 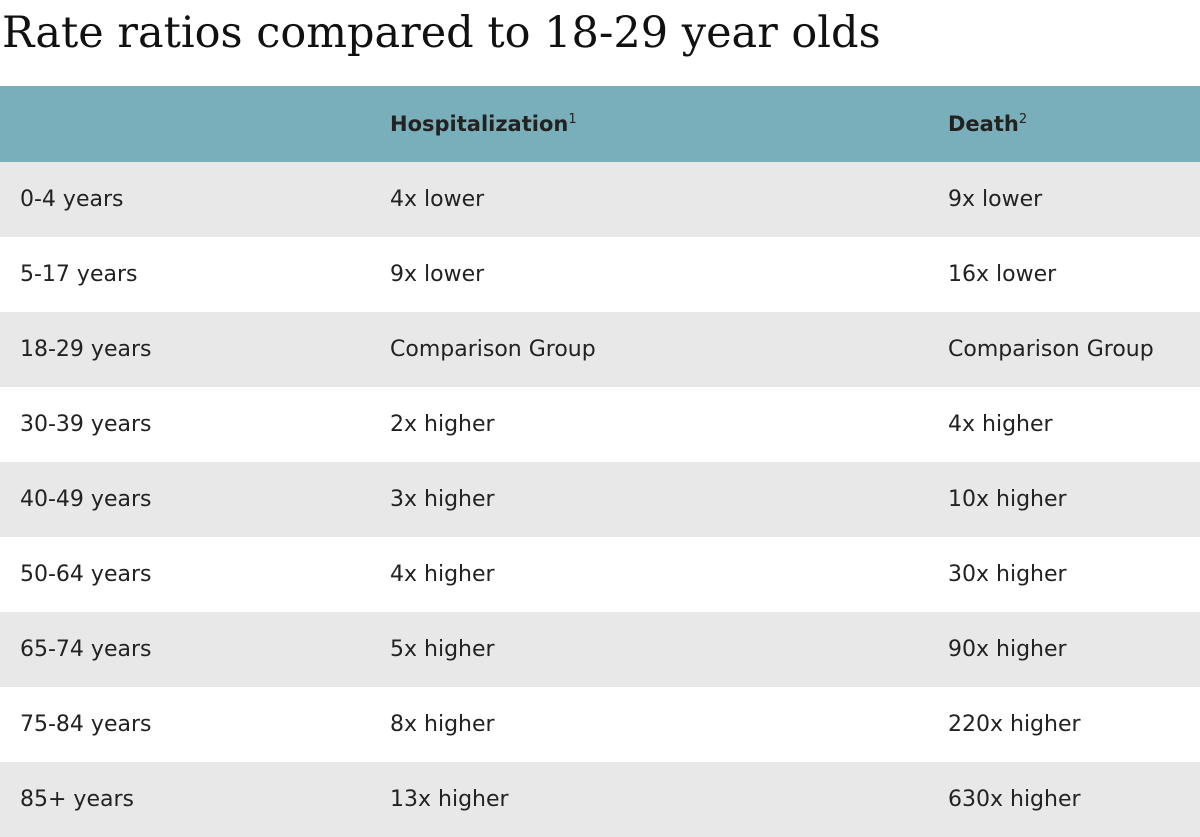 What do you see at coordinates (600, 424) in the screenshot?
I see `table-row: 30-39 years 2x higher 4x higher` at bounding box center [600, 424].